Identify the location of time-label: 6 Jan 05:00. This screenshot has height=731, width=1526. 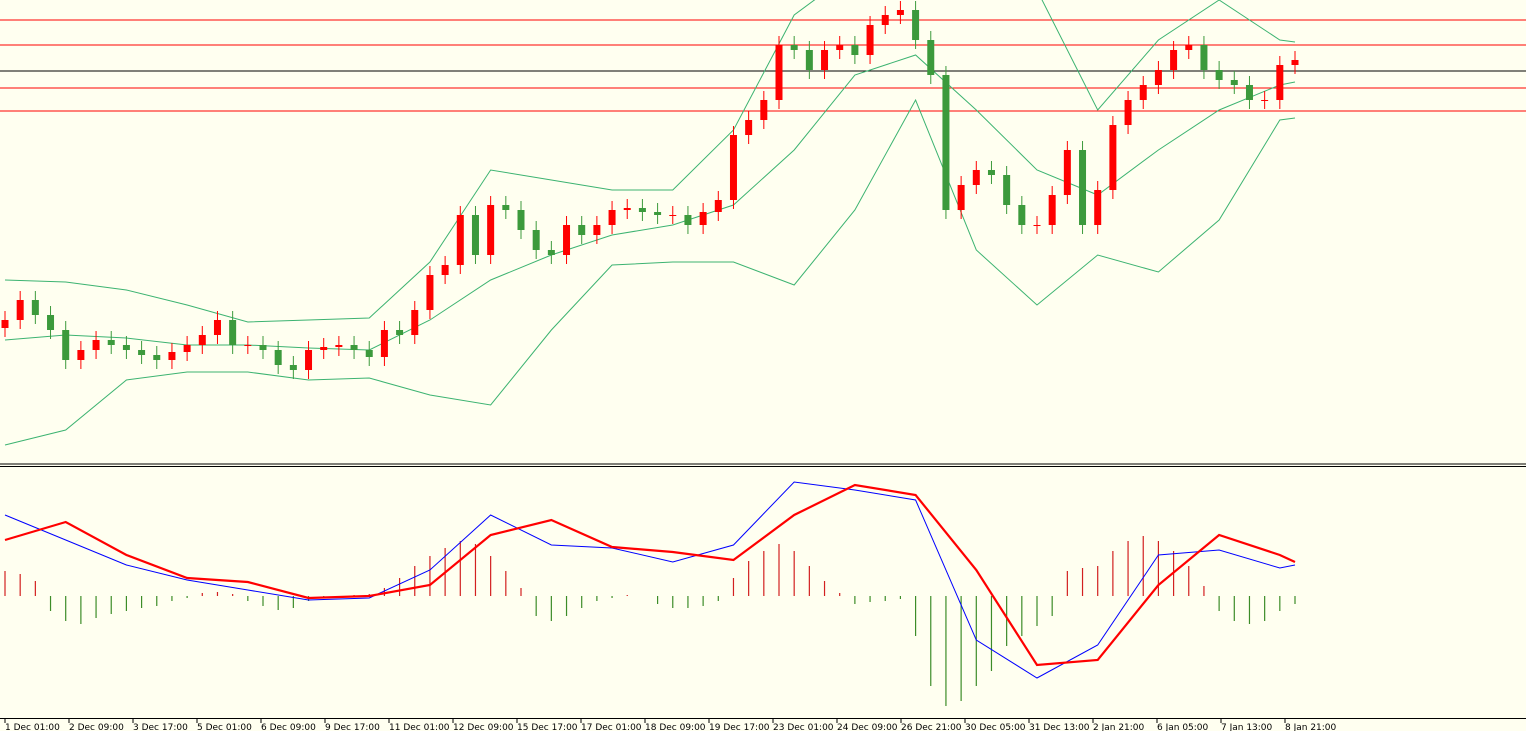
(1183, 727).